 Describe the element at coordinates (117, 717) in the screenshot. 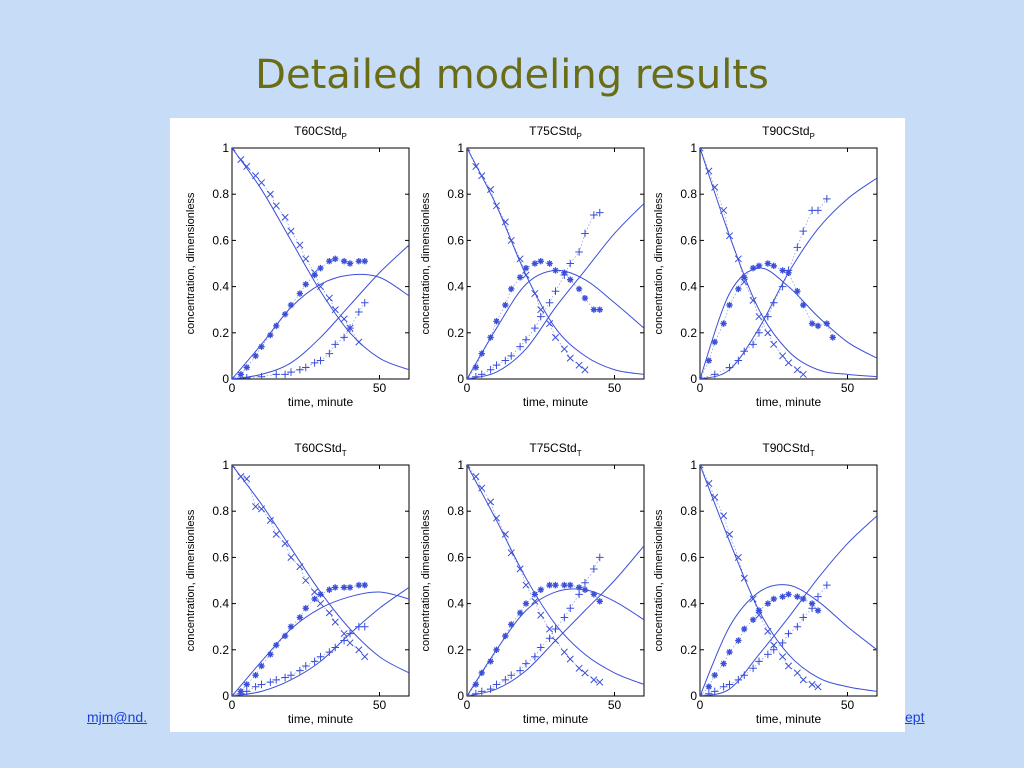

I see `footer-email-link: mjm@nd.` at that location.